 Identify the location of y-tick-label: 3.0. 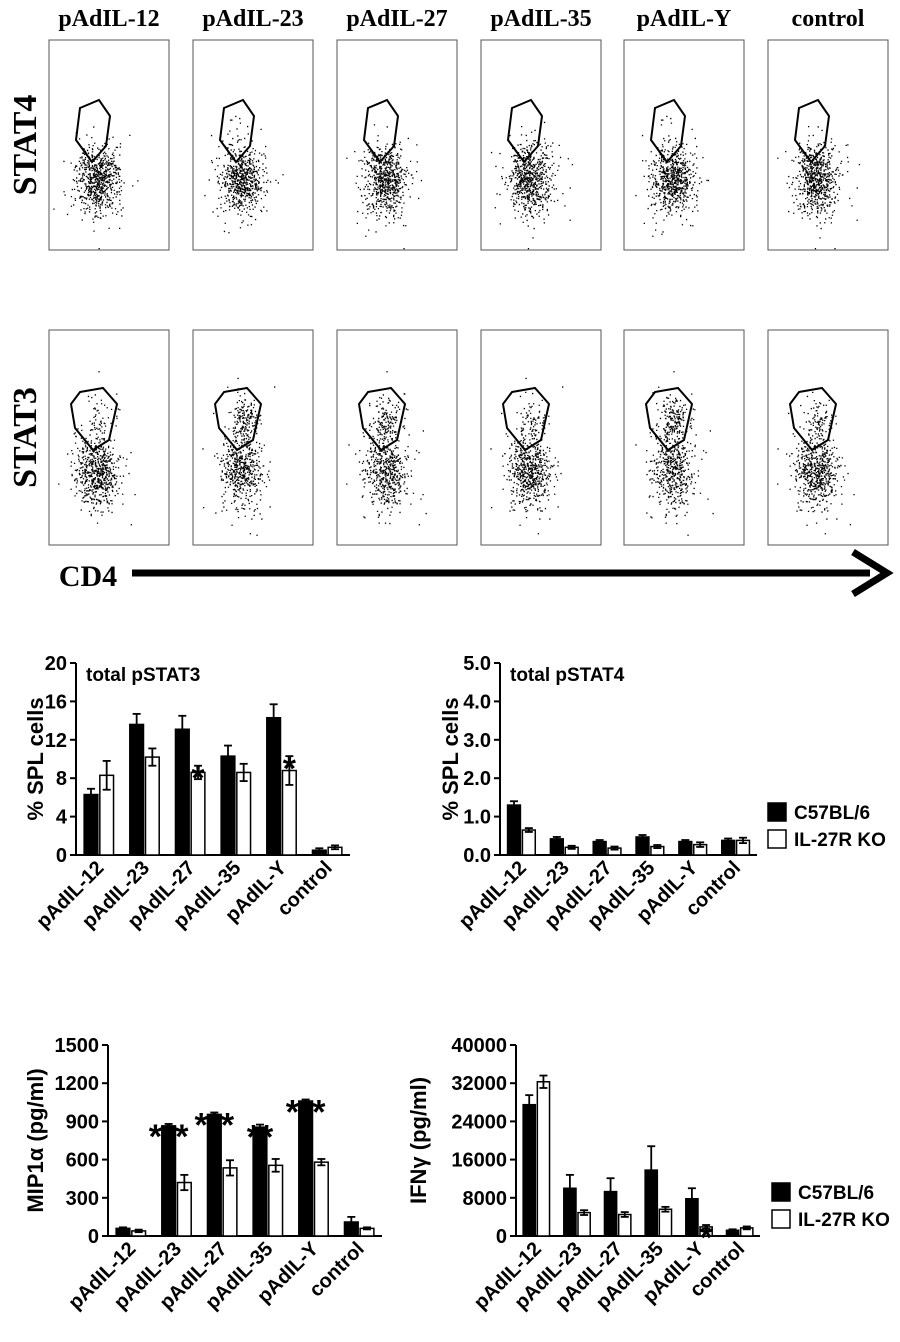
(477, 741).